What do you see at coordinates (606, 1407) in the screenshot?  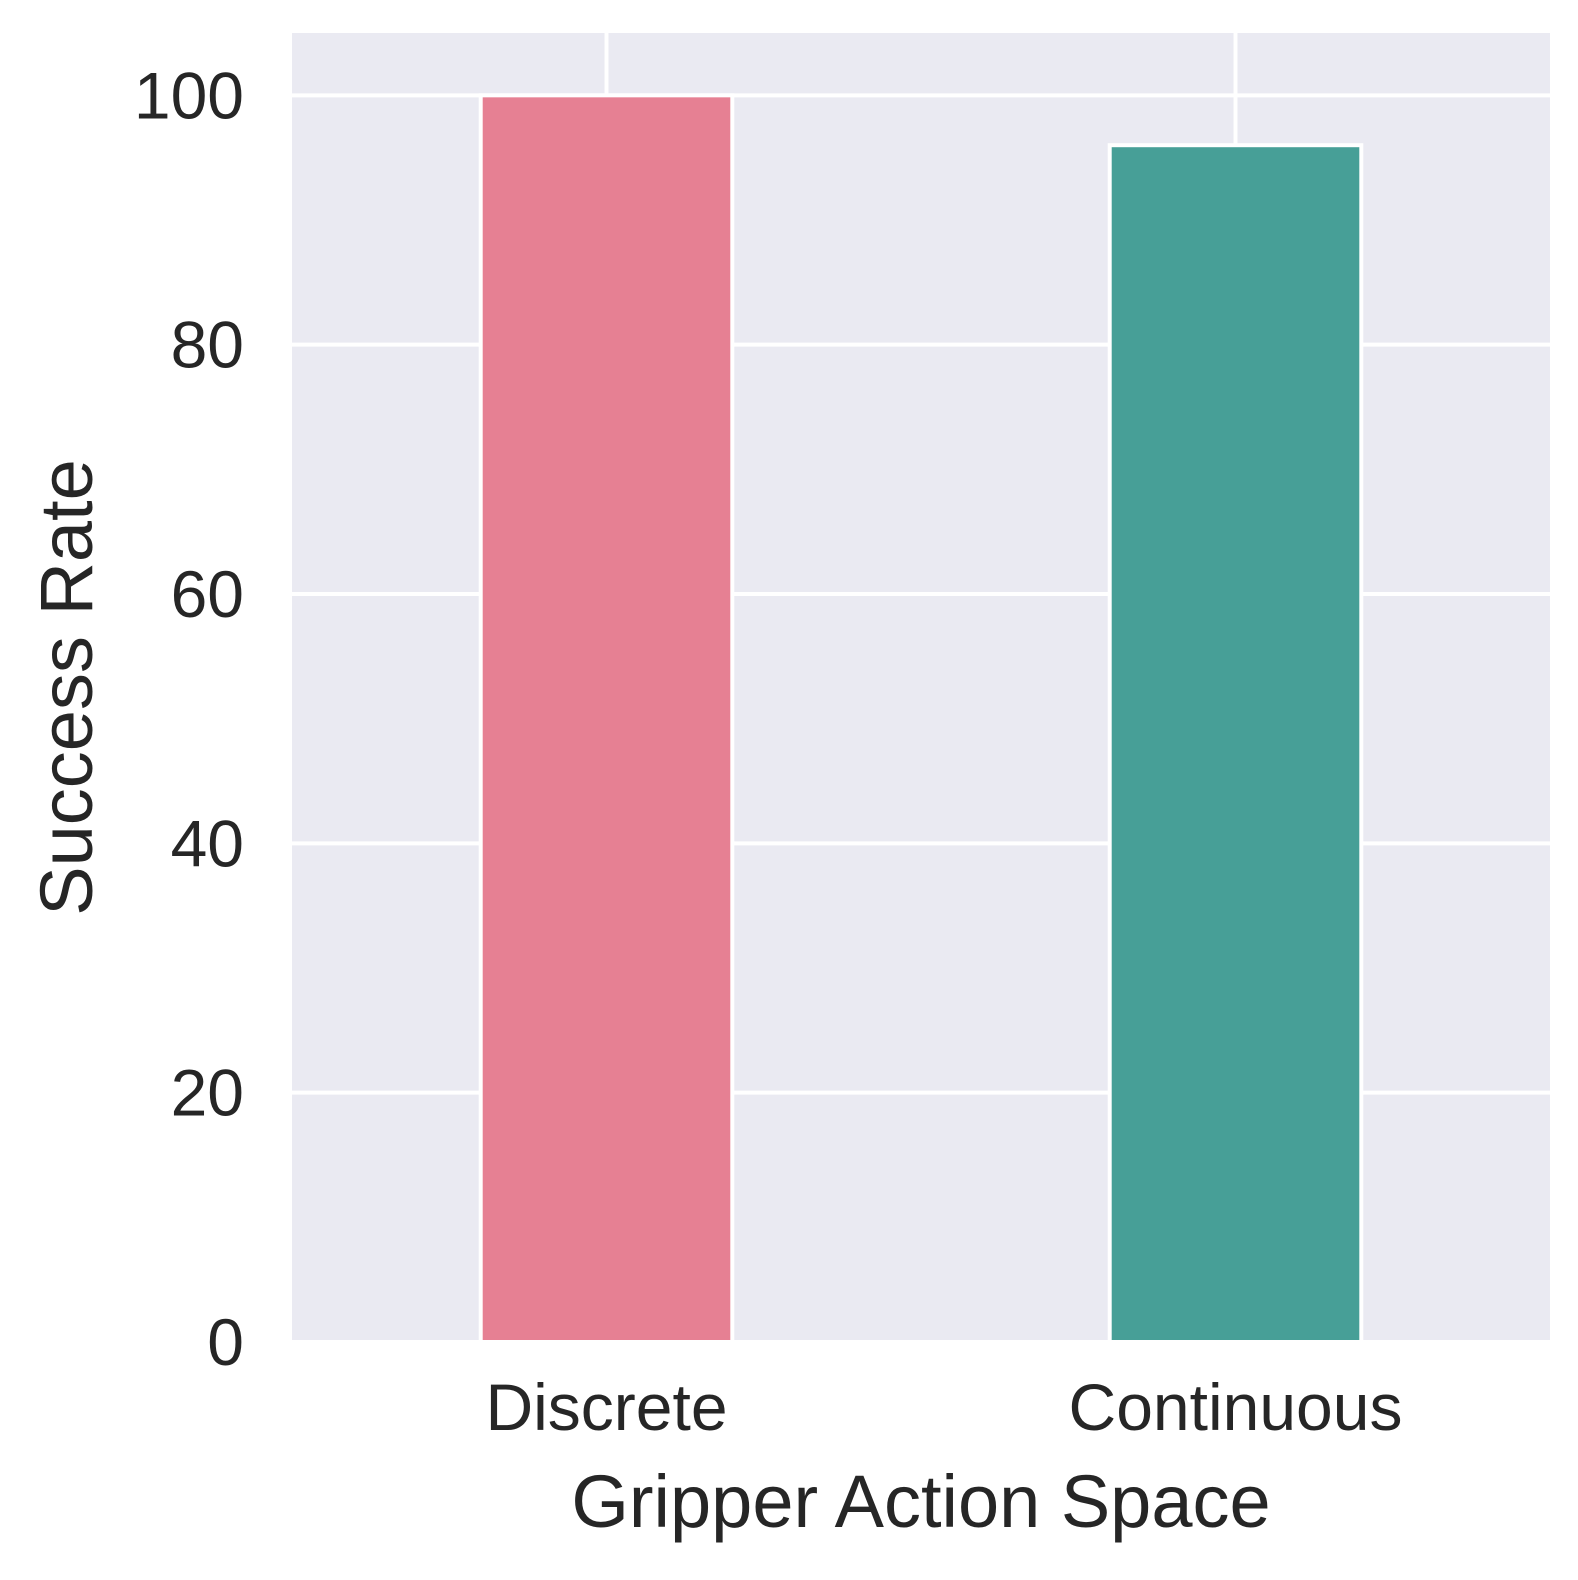 I see `x-tick-label: Discrete` at bounding box center [606, 1407].